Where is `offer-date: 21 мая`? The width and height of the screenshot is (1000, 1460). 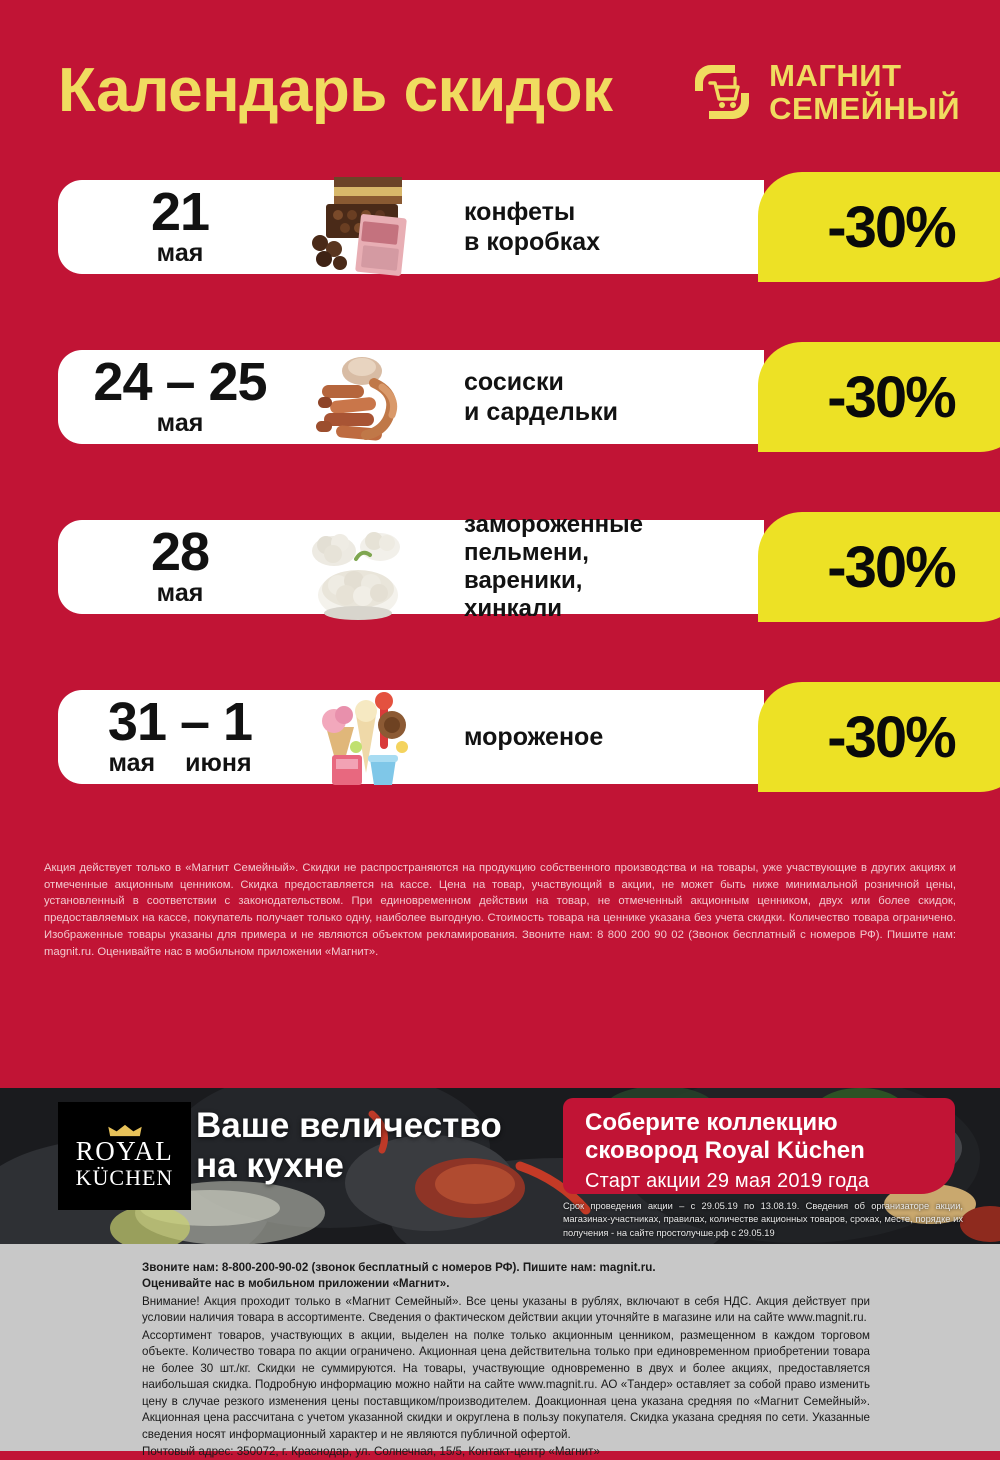
offer-date: 21 мая is located at coordinates (177, 224).